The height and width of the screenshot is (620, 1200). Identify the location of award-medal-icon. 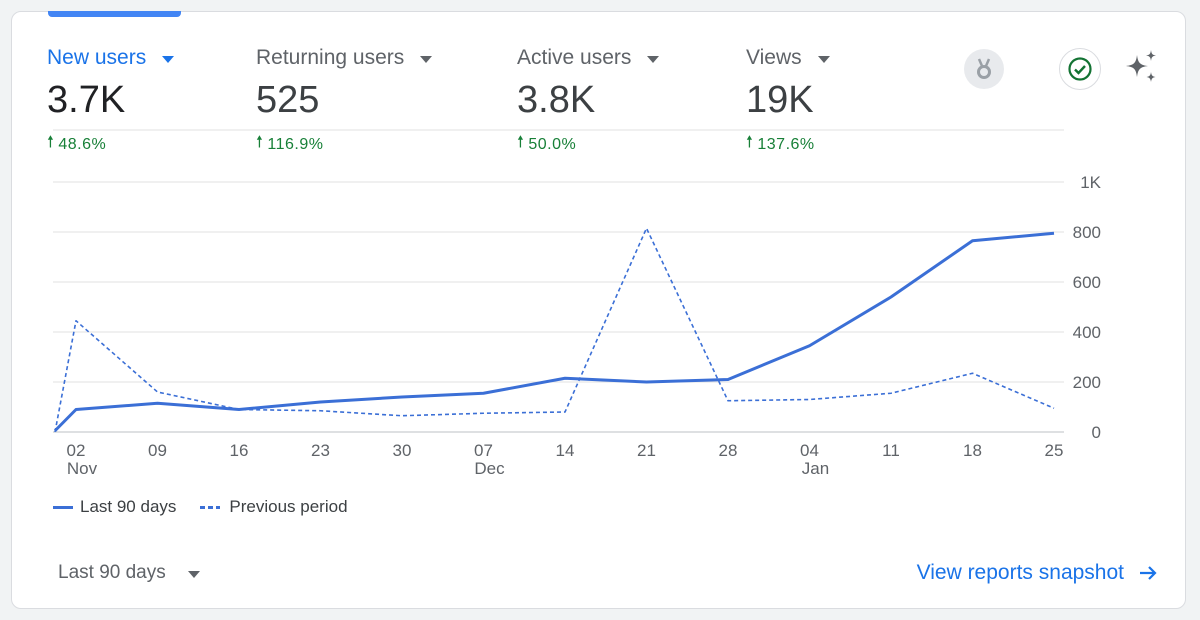
(984, 69).